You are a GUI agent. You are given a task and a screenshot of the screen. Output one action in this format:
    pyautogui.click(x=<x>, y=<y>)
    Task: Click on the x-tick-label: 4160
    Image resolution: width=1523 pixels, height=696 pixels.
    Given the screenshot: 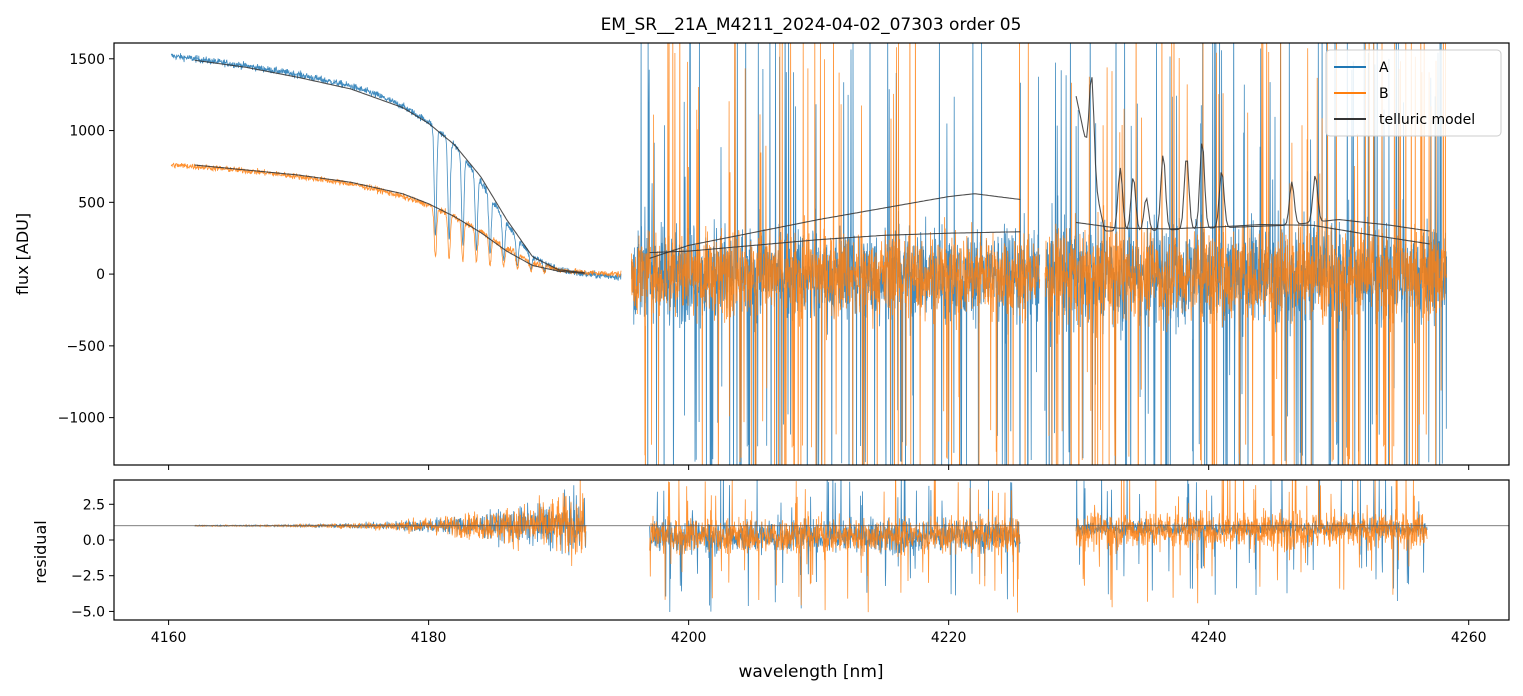 What is the action you would take?
    pyautogui.click(x=169, y=638)
    